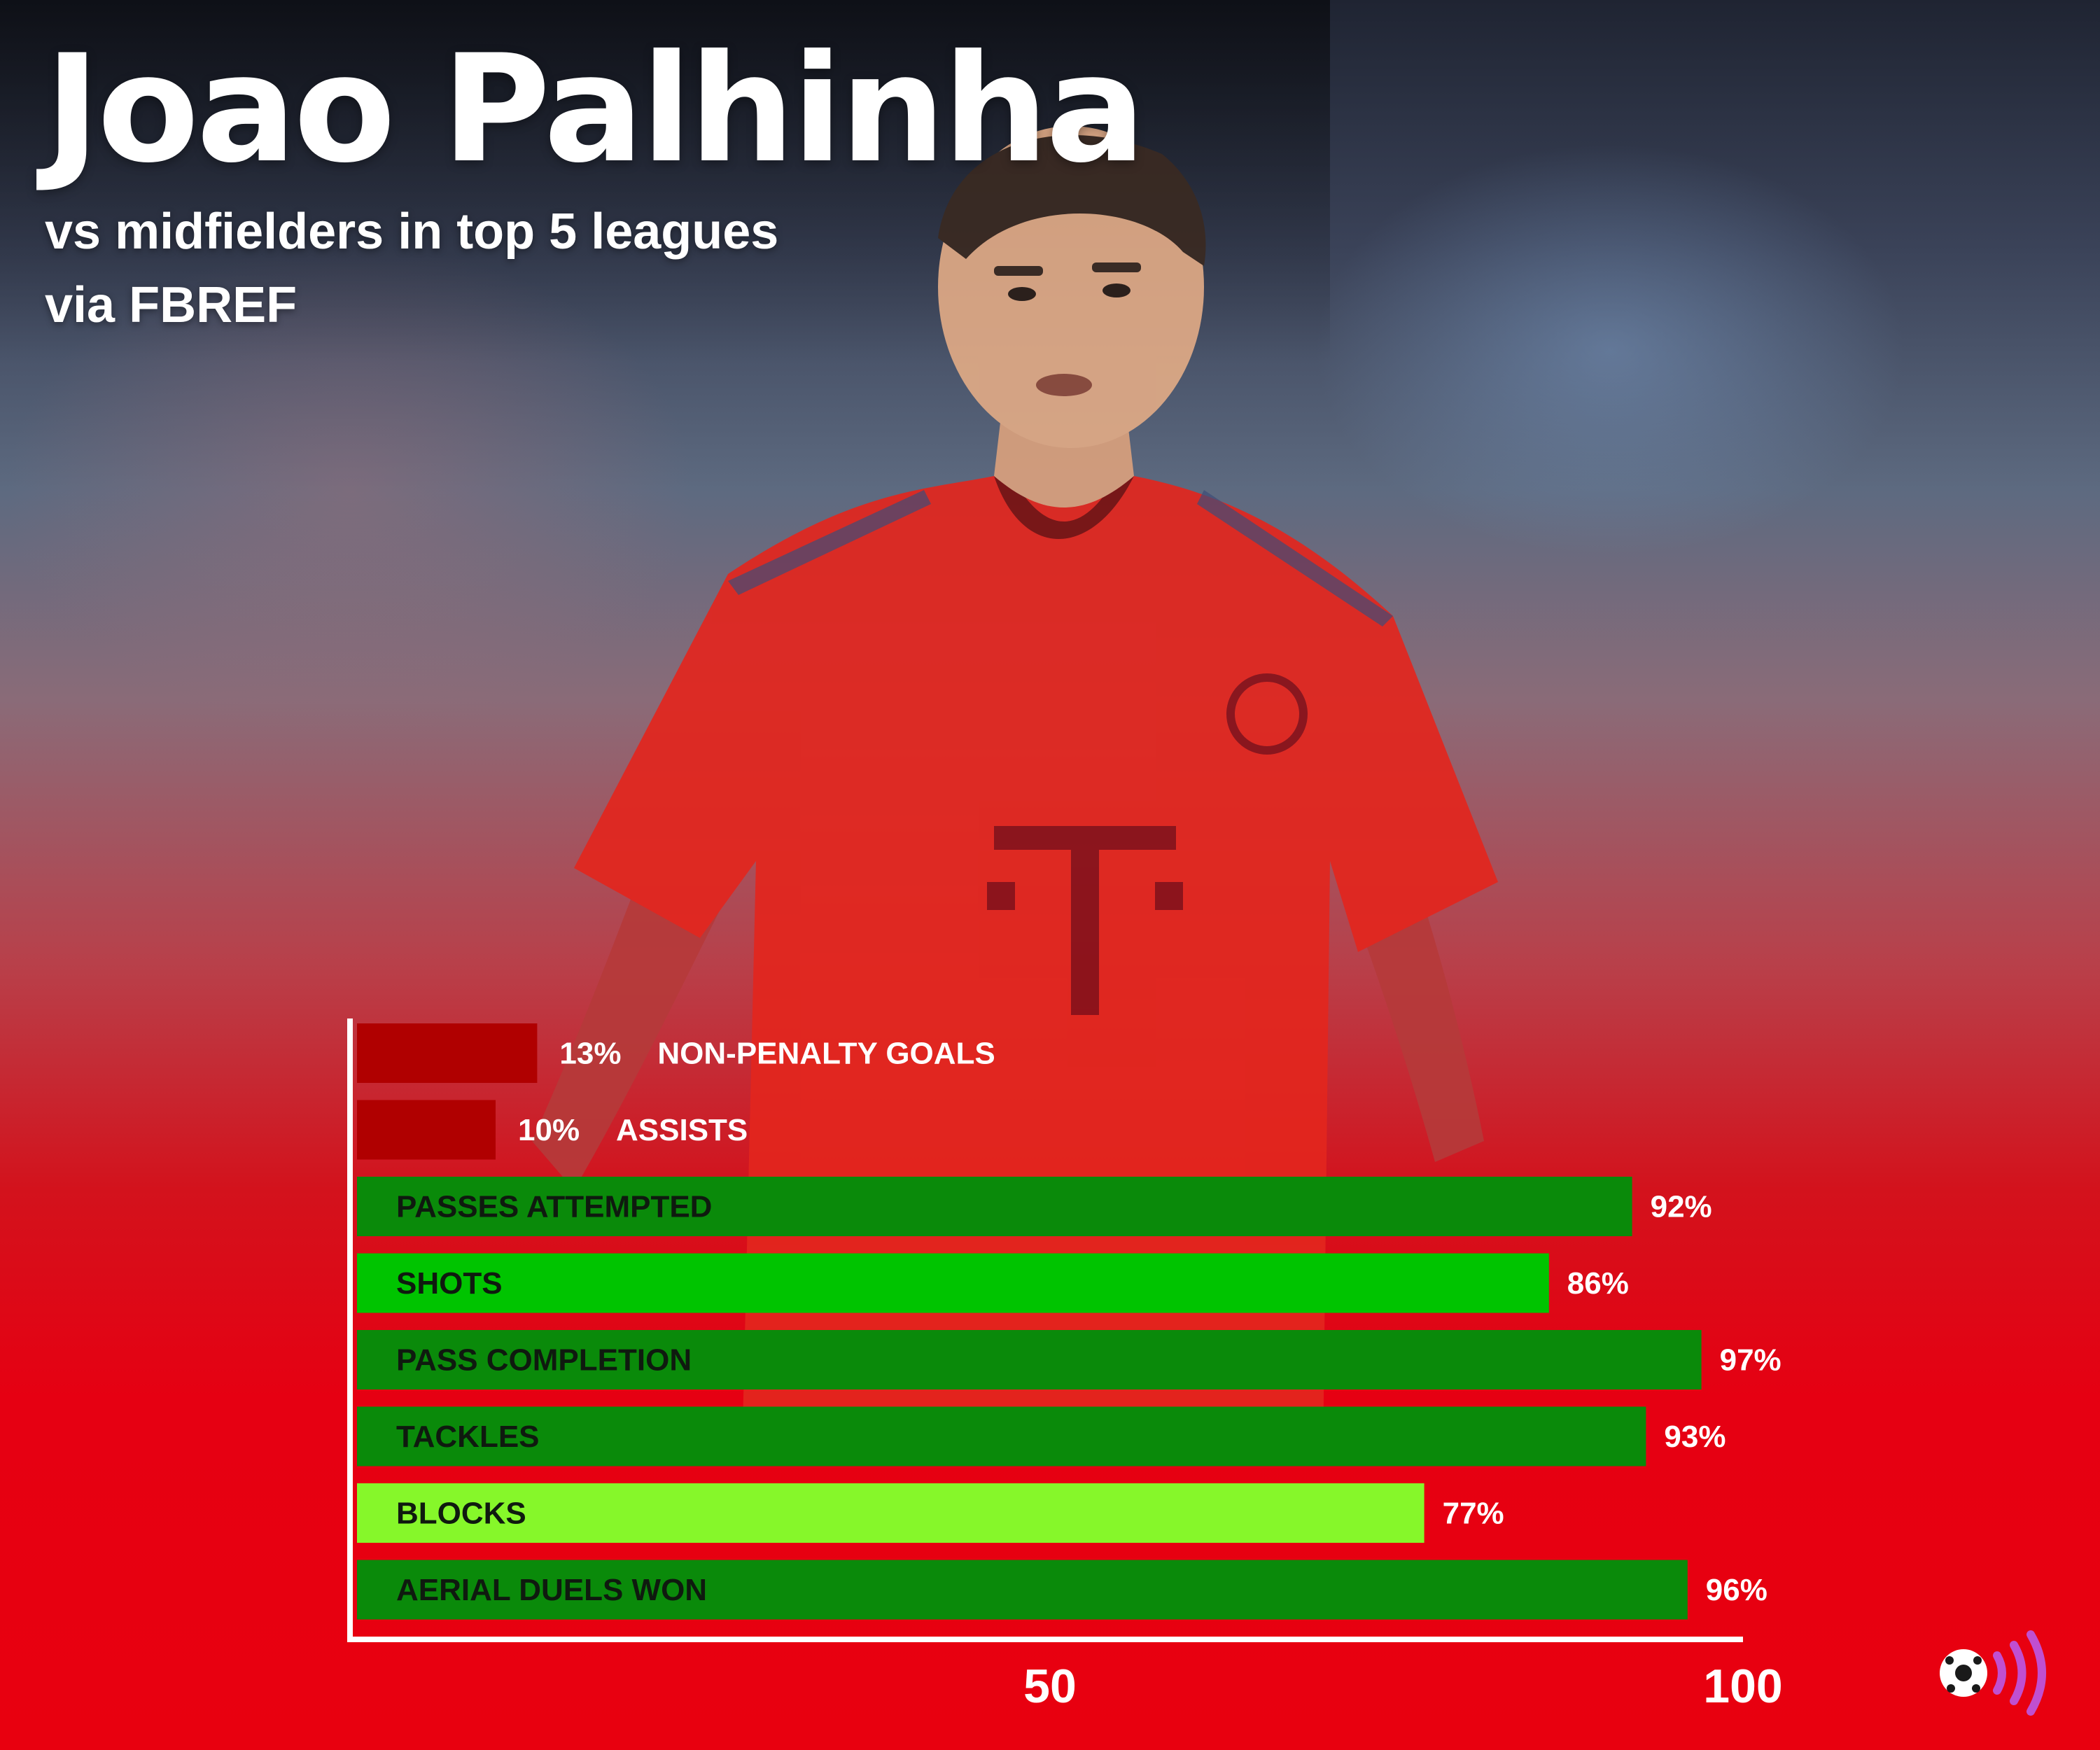  I want to click on value-label-blocks: 77%, so click(1473, 1514).